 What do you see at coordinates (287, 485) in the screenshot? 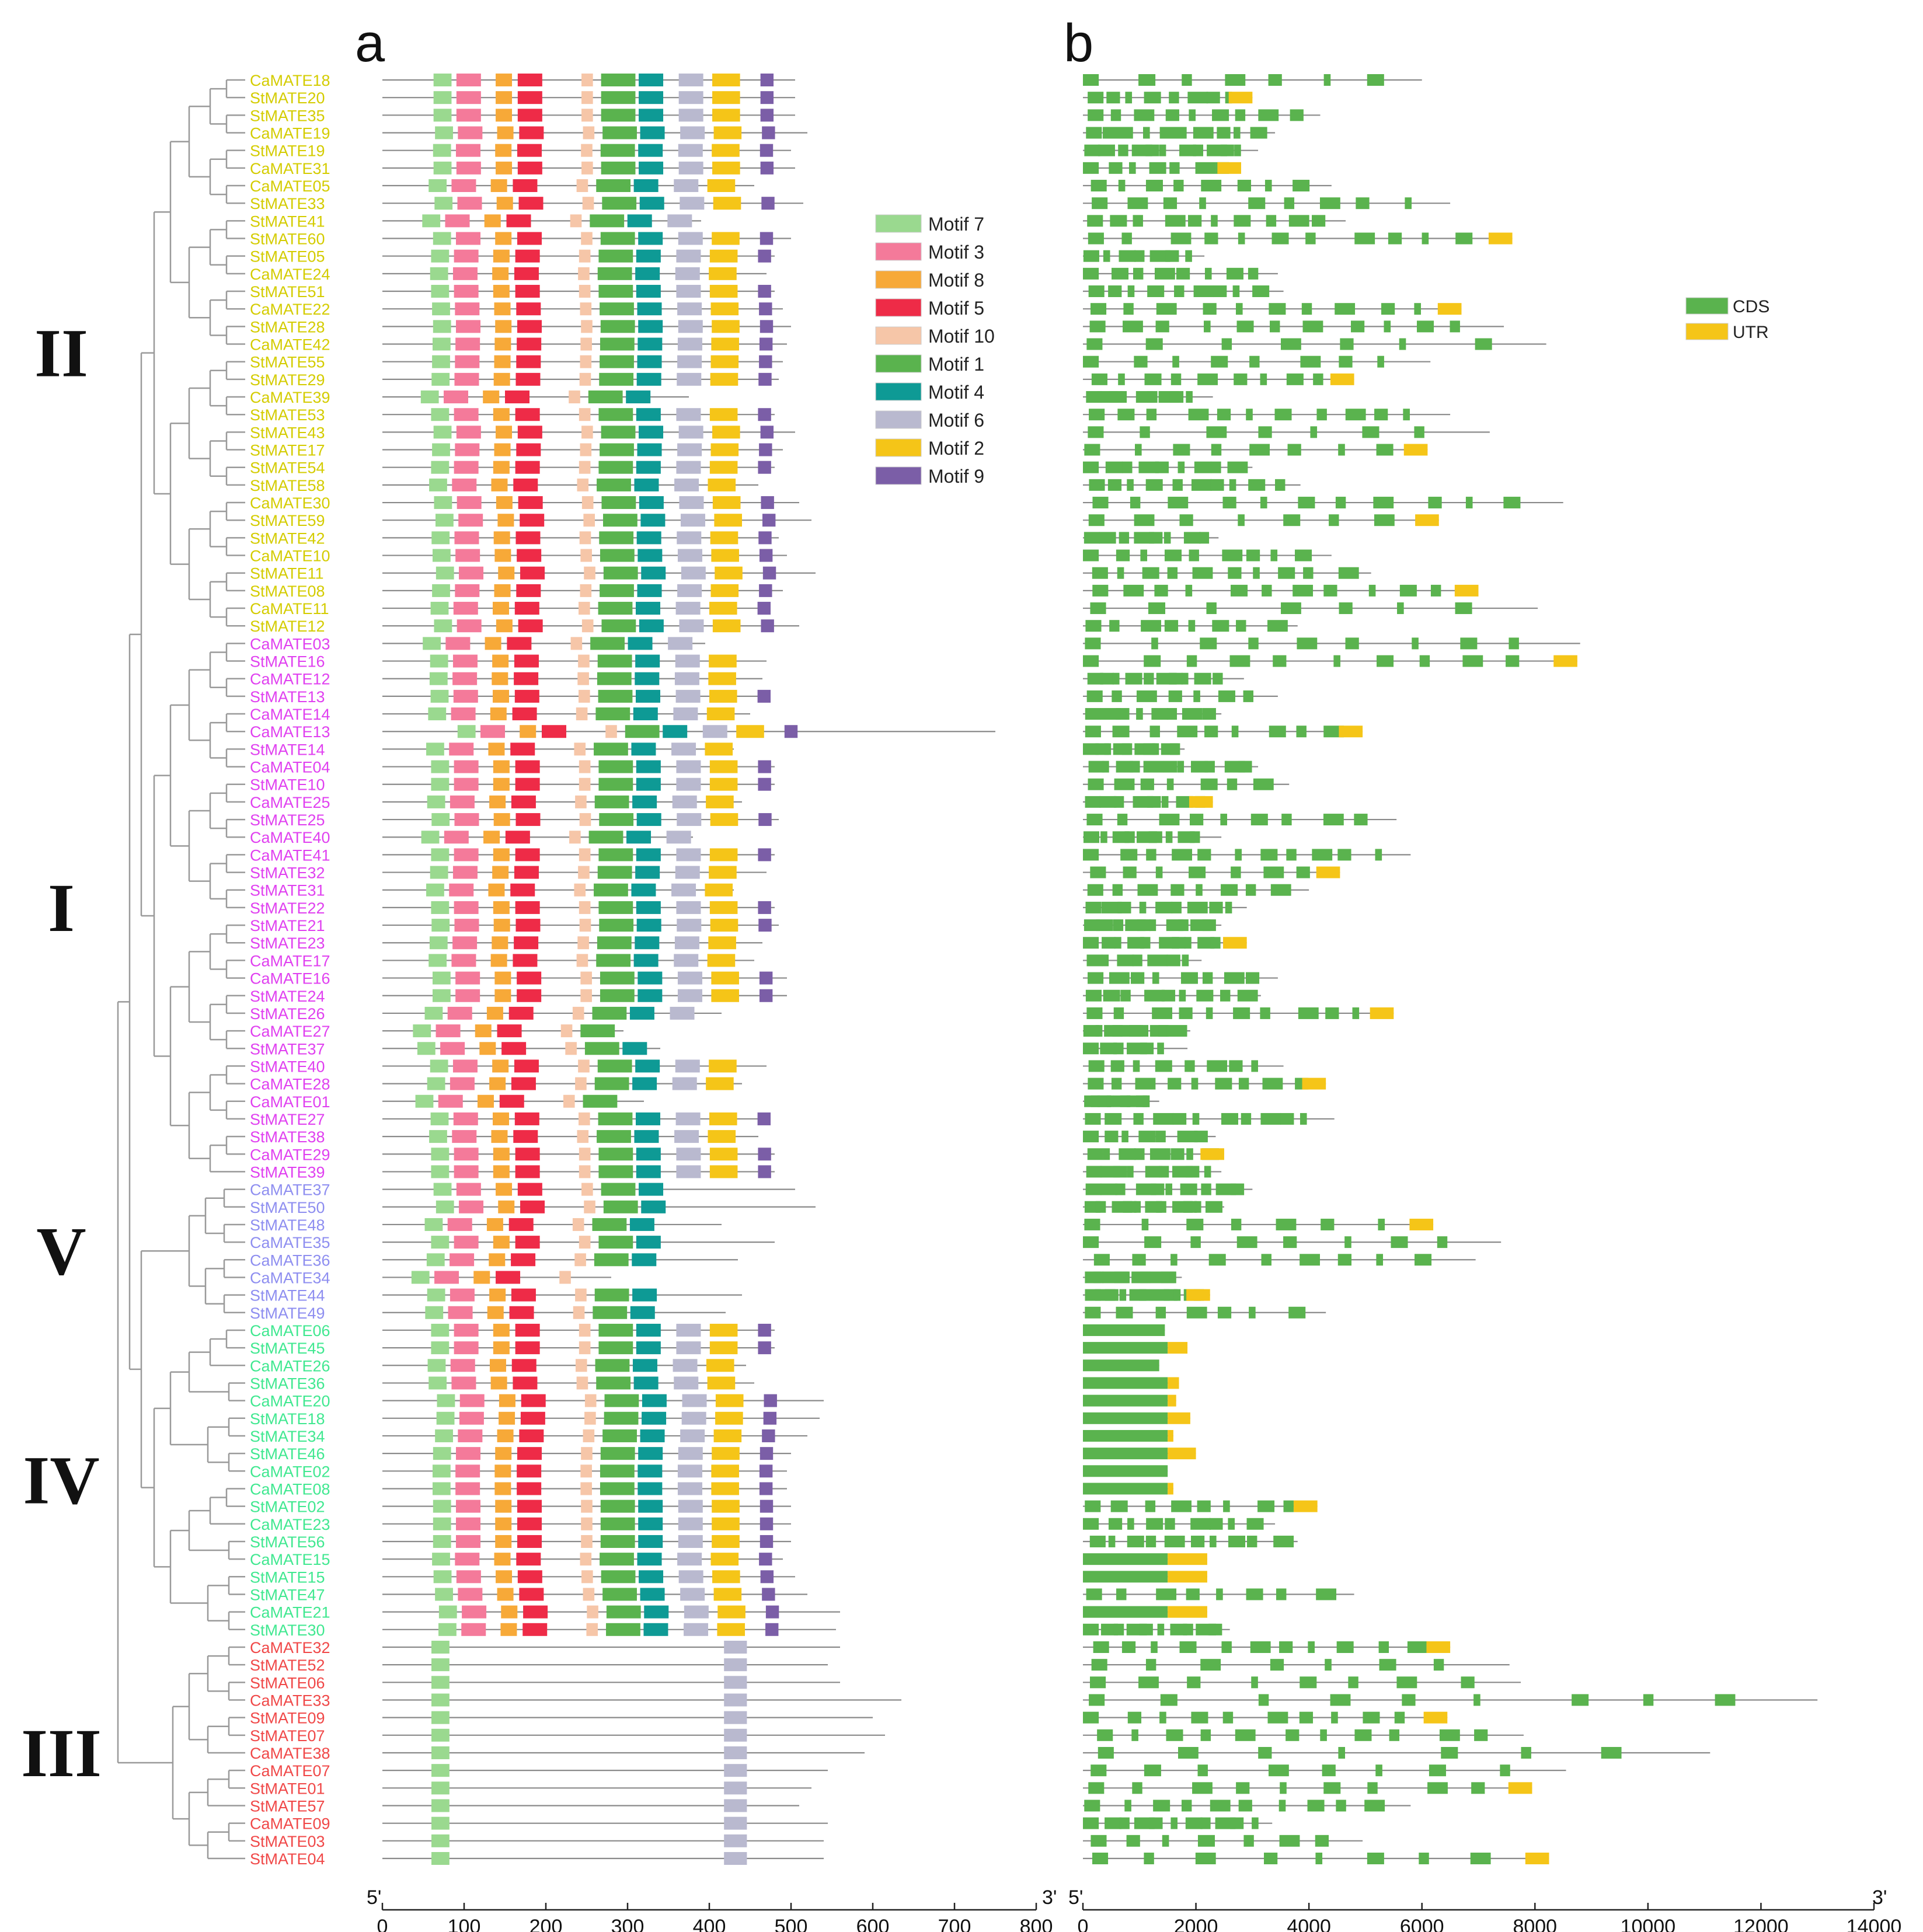
I see `gene-label: StMATE58` at bounding box center [287, 485].